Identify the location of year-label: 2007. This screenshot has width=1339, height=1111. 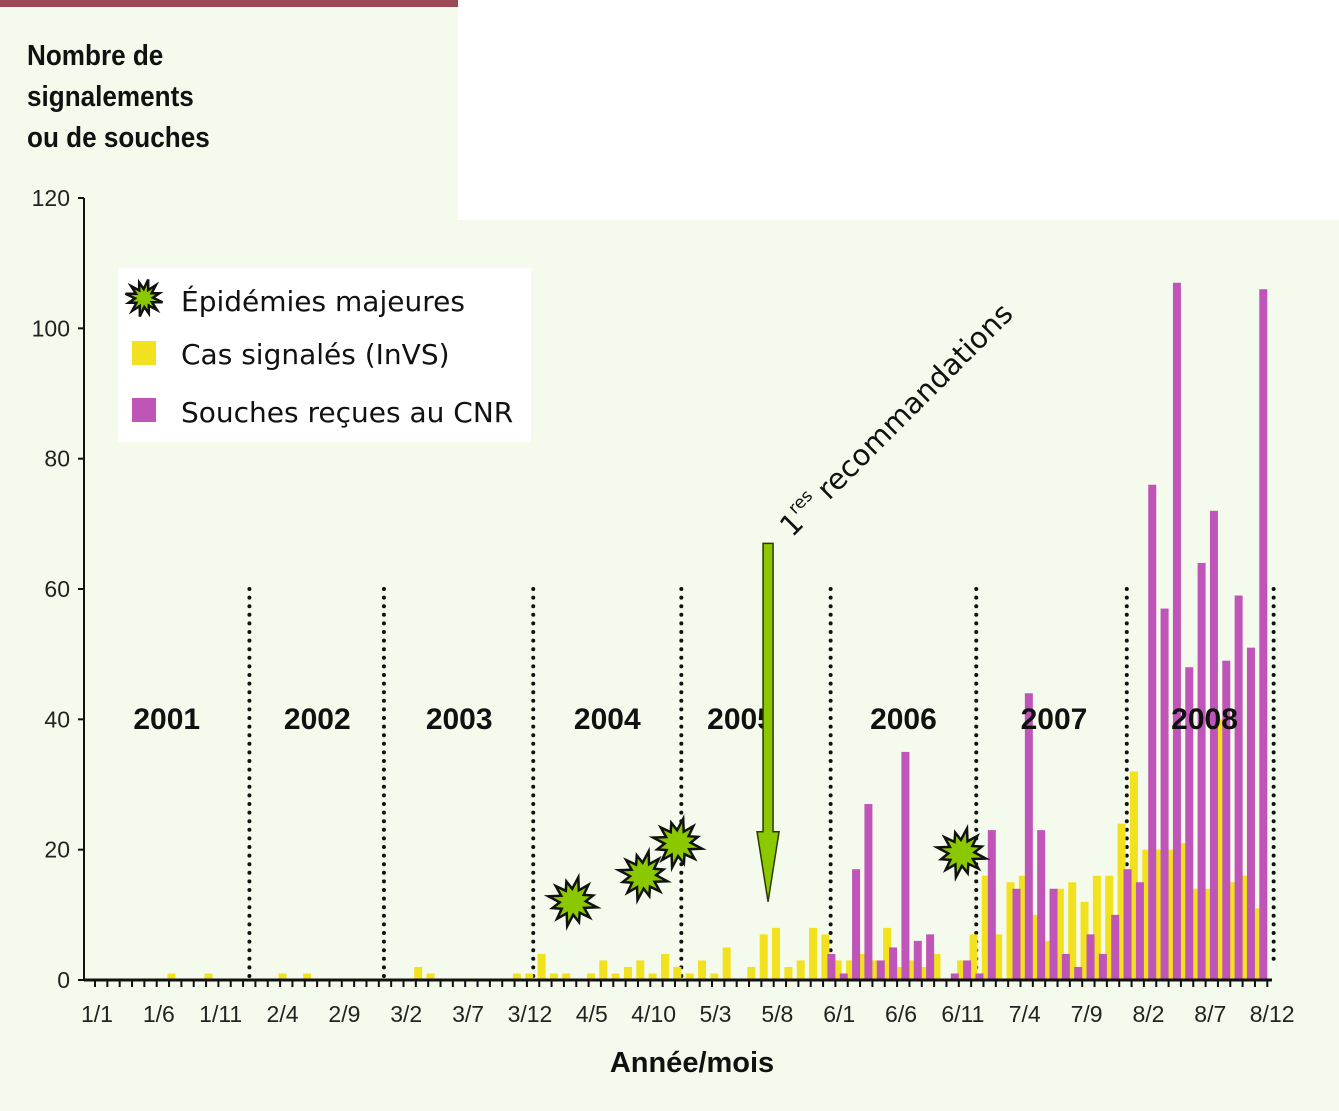
(1054, 719).